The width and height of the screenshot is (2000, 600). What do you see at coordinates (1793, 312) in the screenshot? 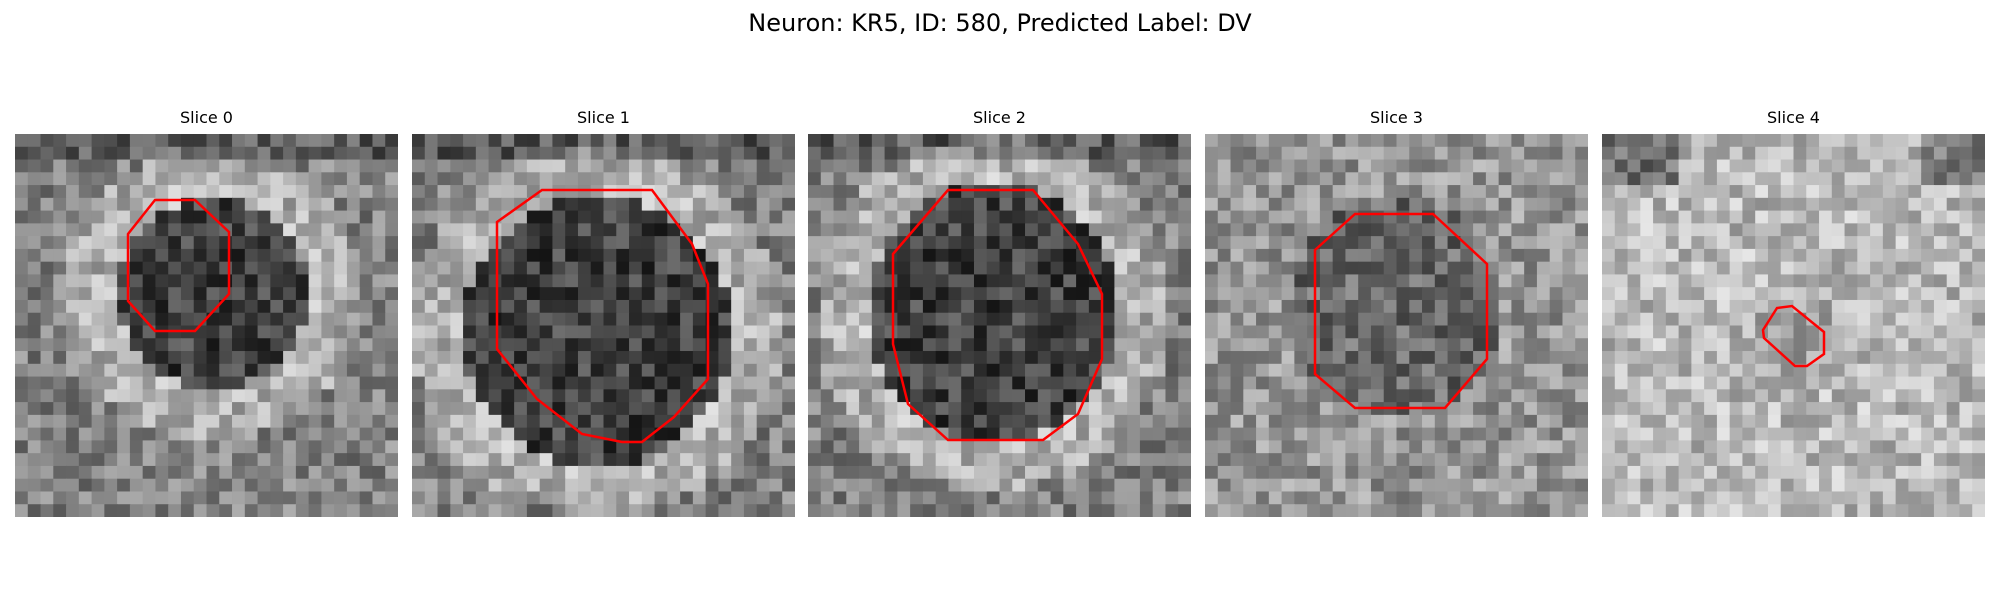
I see `slice-panel-4: Slice 4` at bounding box center [1793, 312].